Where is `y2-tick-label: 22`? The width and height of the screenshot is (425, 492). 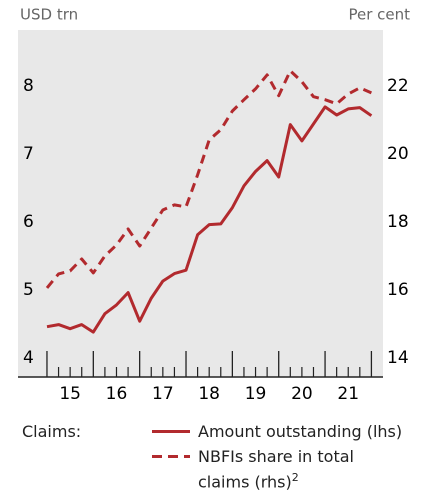 y2-tick-label: 22 is located at coordinates (398, 86).